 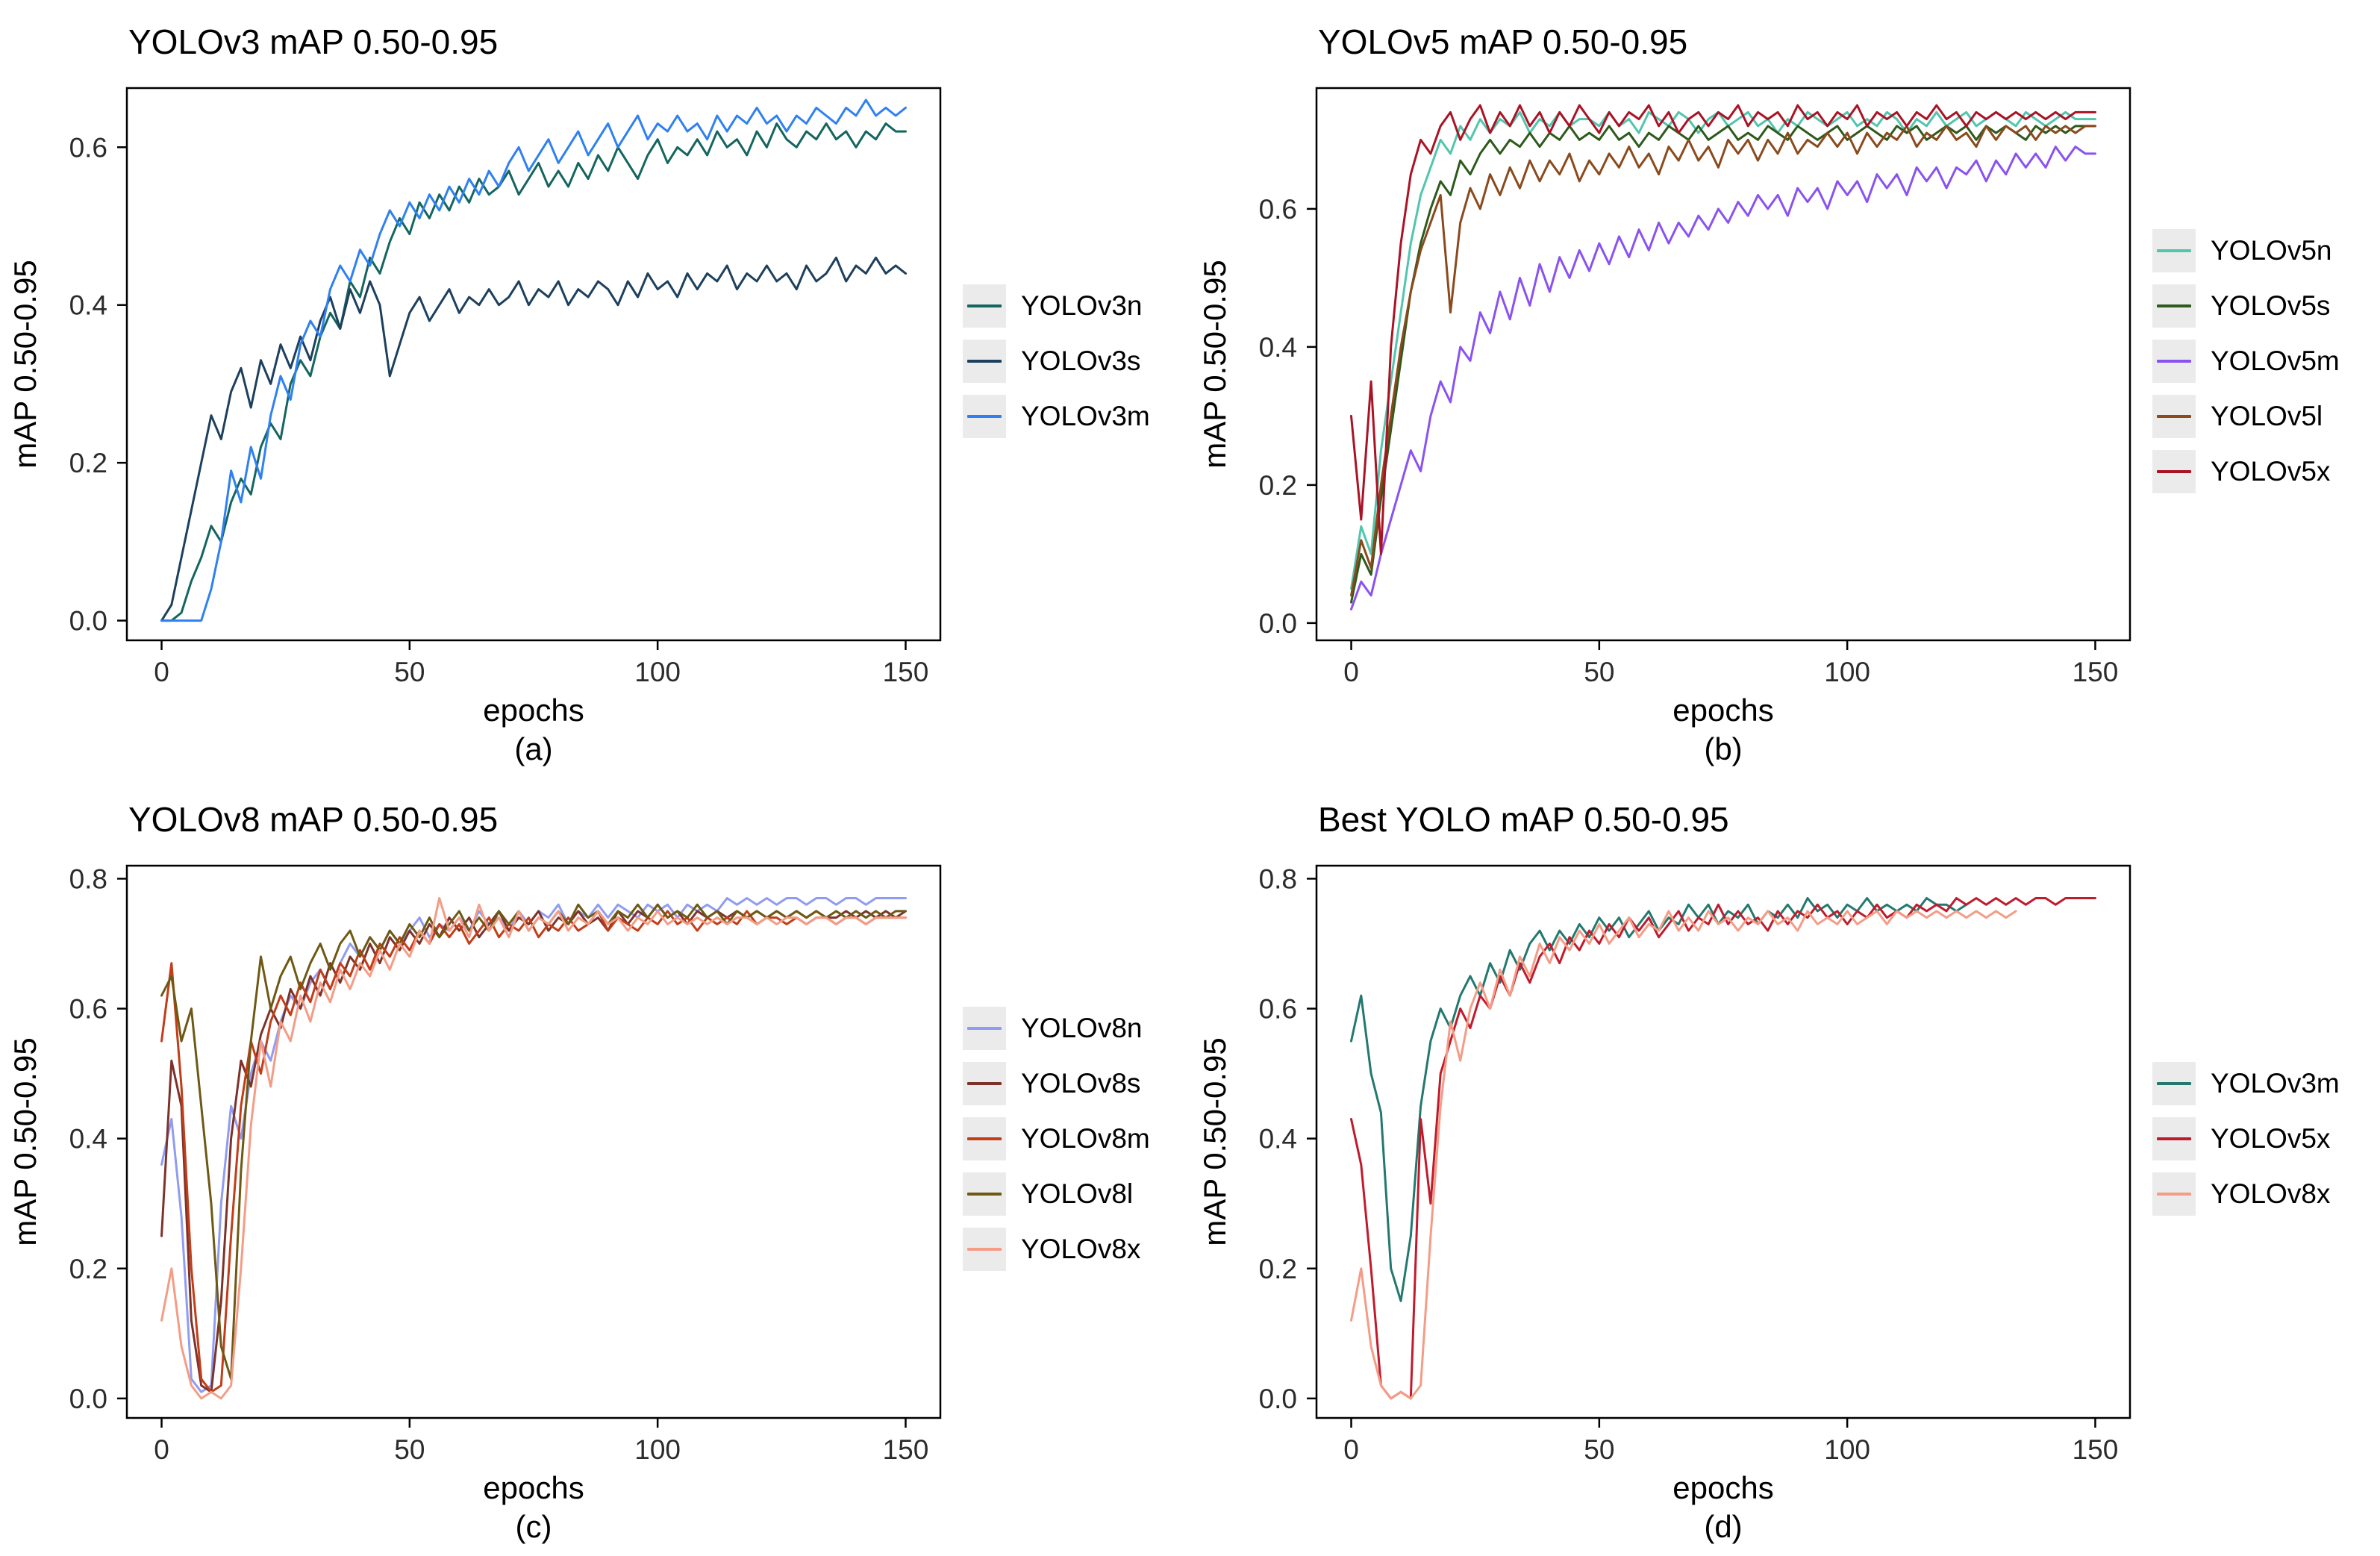 I want to click on legend-label: YOLOv8m, so click(x=1085, y=1138).